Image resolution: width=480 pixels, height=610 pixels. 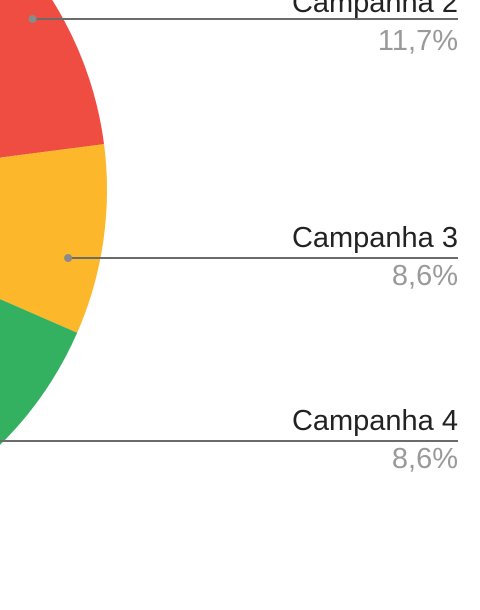 I want to click on slice-label: Campanha 4, so click(x=375, y=421).